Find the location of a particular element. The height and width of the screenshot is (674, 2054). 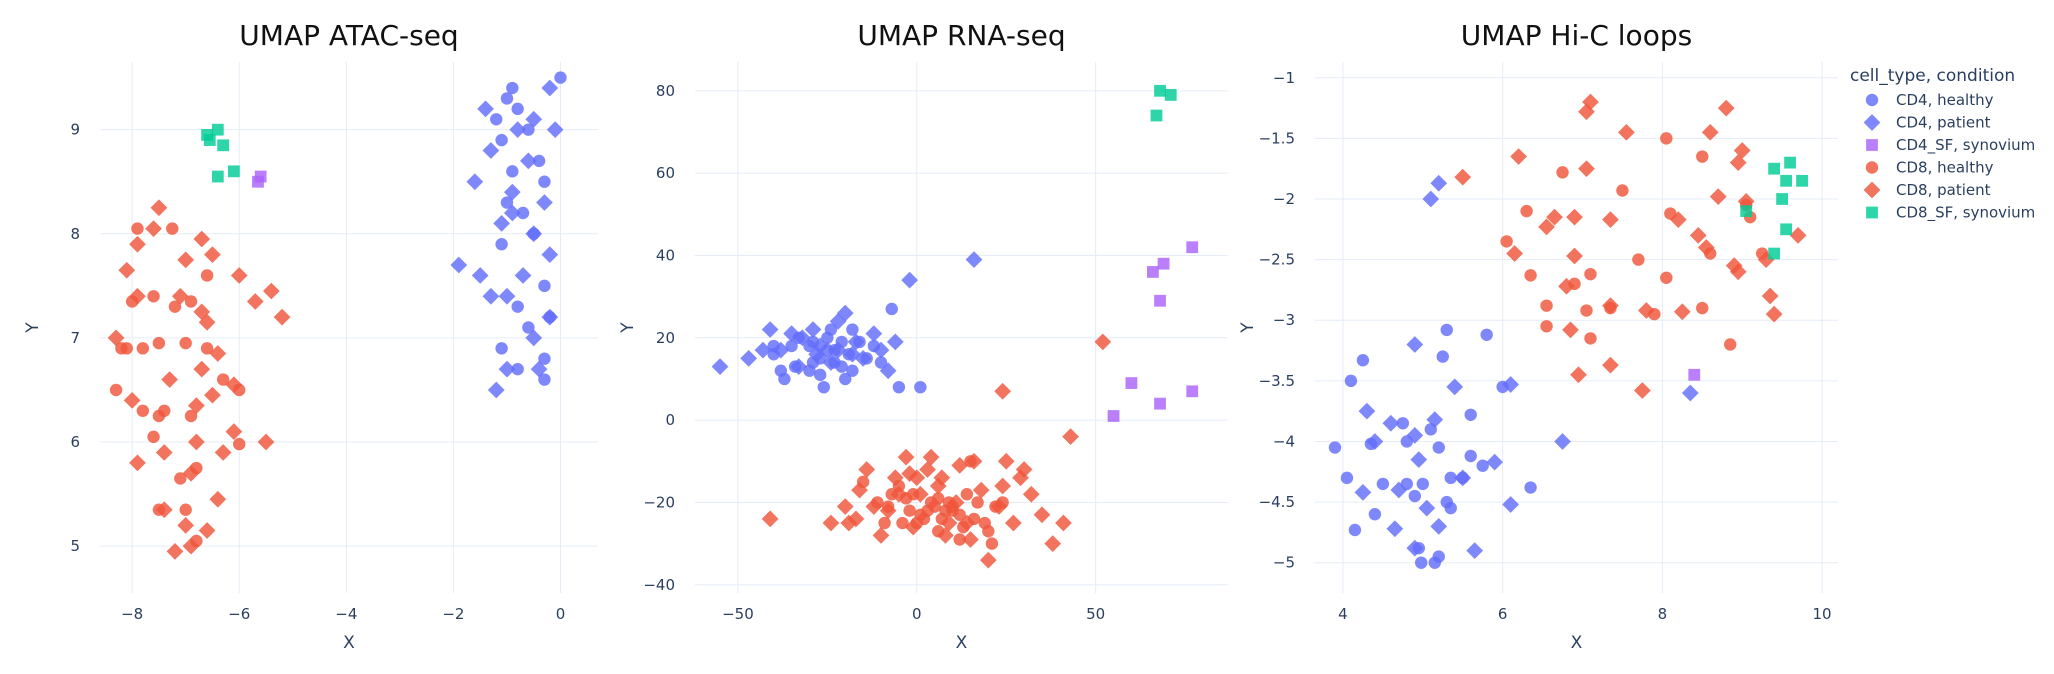

y-tick-label: 80 is located at coordinates (665, 91).